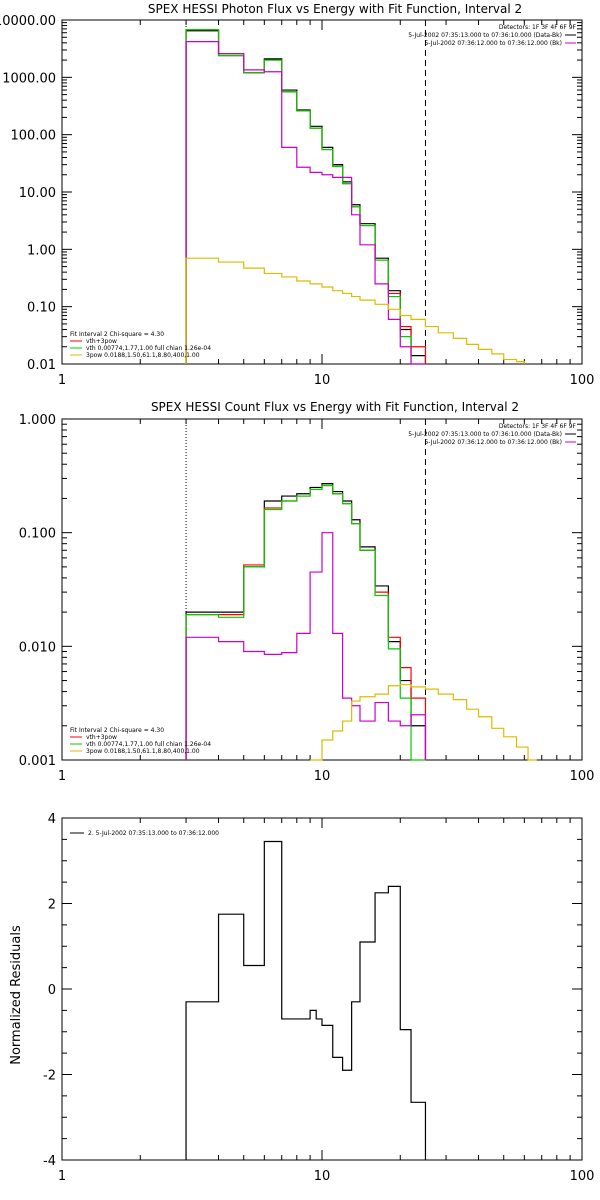  What do you see at coordinates (37, 193) in the screenshot?
I see `y-tick-label: 10.00` at bounding box center [37, 193].